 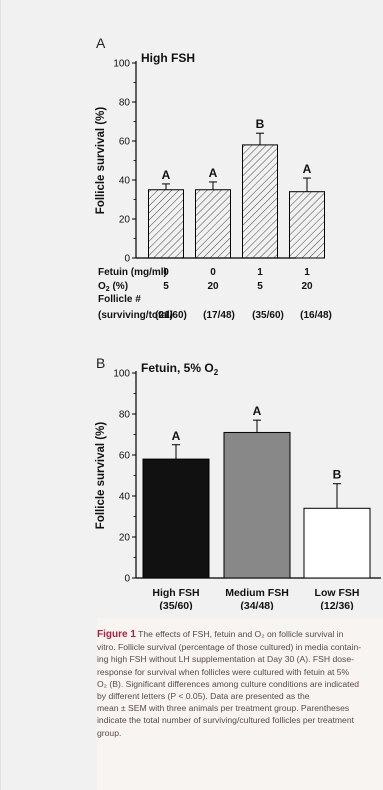 I want to click on chart-title: High FSH, so click(x=168, y=58).